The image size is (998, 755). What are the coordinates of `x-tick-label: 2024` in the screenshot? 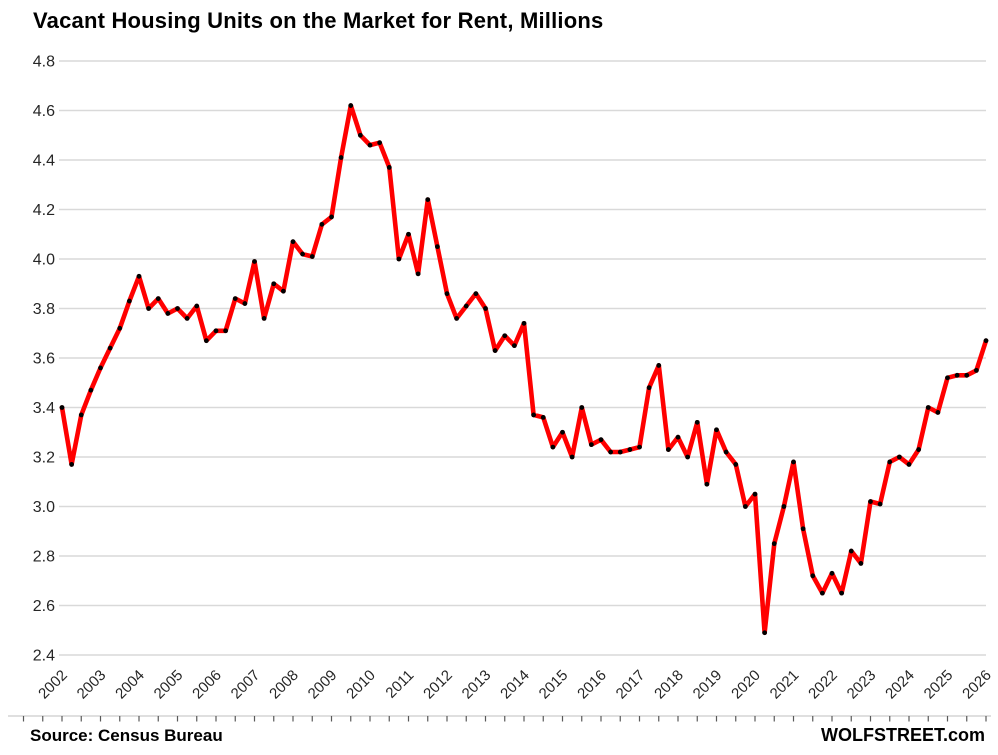 It's located at (900, 685).